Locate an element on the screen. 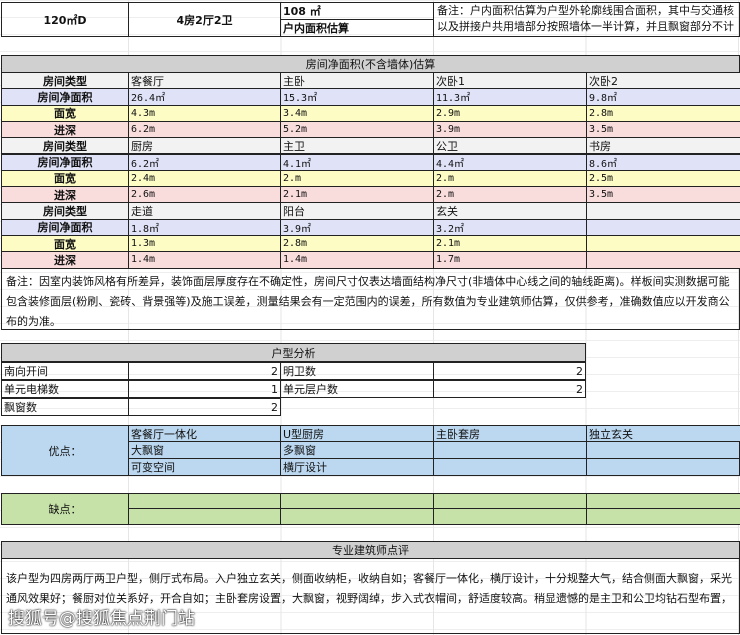 The width and height of the screenshot is (740, 635). pros-item: 独立玄关 is located at coordinates (663, 434).